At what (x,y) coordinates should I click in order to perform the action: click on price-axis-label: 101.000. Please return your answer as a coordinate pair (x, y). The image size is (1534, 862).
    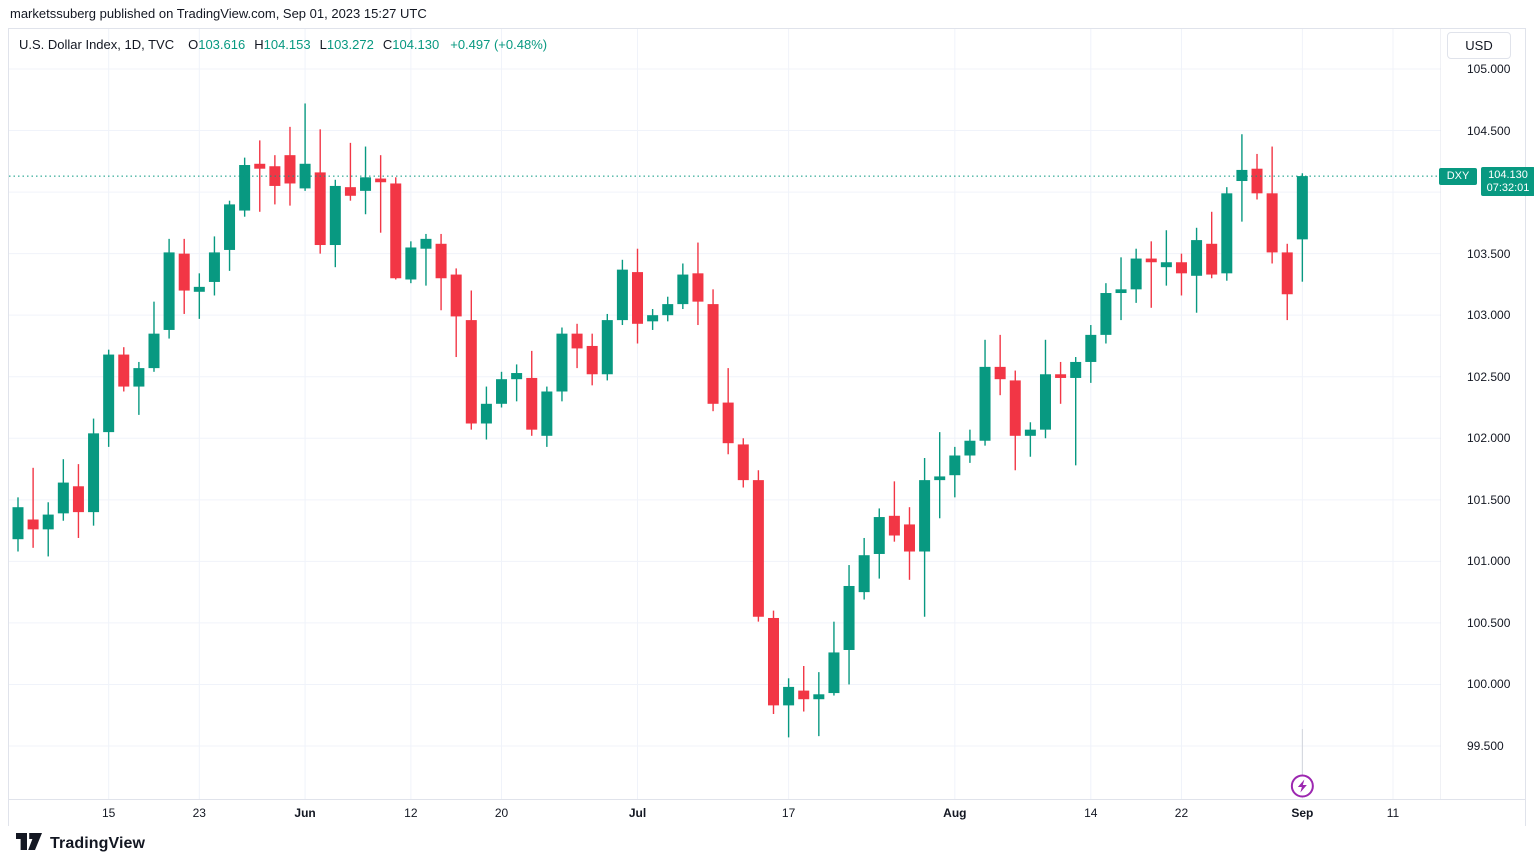
    Looking at the image, I should click on (1489, 561).